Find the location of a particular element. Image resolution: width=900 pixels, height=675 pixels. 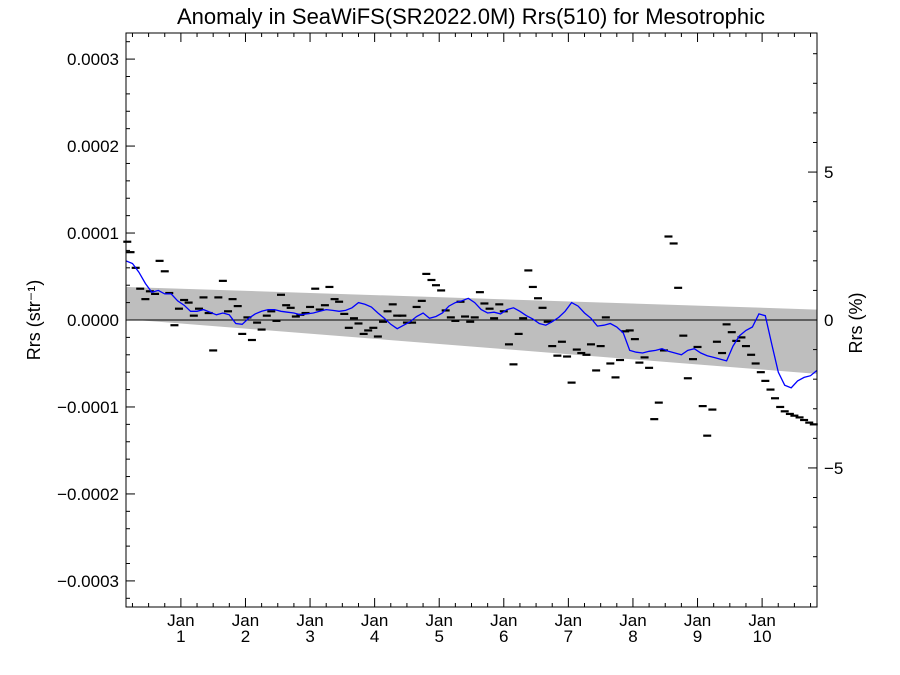

smooth-line is located at coordinates (471, 324).